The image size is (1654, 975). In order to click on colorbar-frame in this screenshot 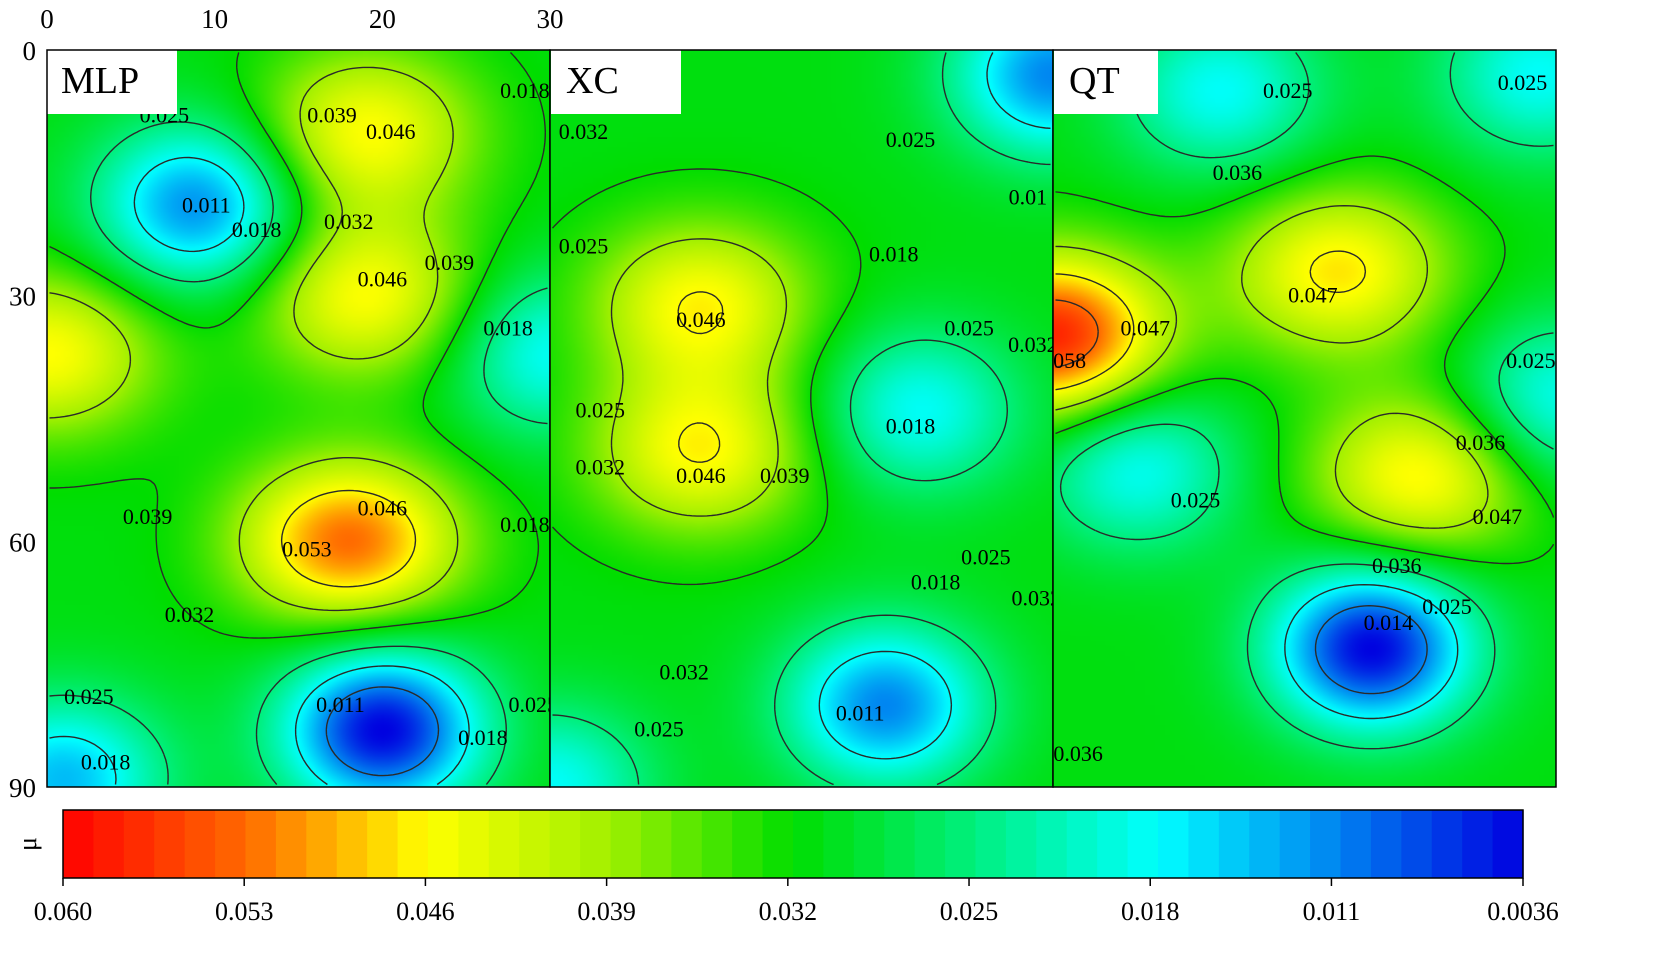, I will do `click(793, 844)`.